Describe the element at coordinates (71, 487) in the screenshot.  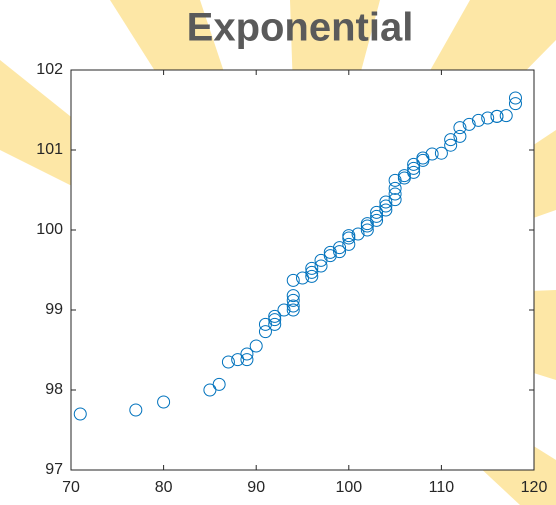
I see `x-tick-label: 70` at that location.